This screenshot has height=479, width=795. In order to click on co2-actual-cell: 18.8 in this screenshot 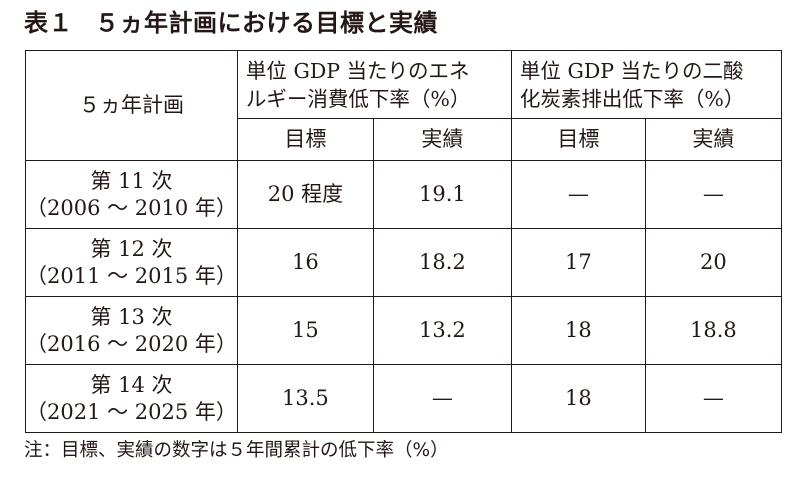, I will do `click(713, 330)`.